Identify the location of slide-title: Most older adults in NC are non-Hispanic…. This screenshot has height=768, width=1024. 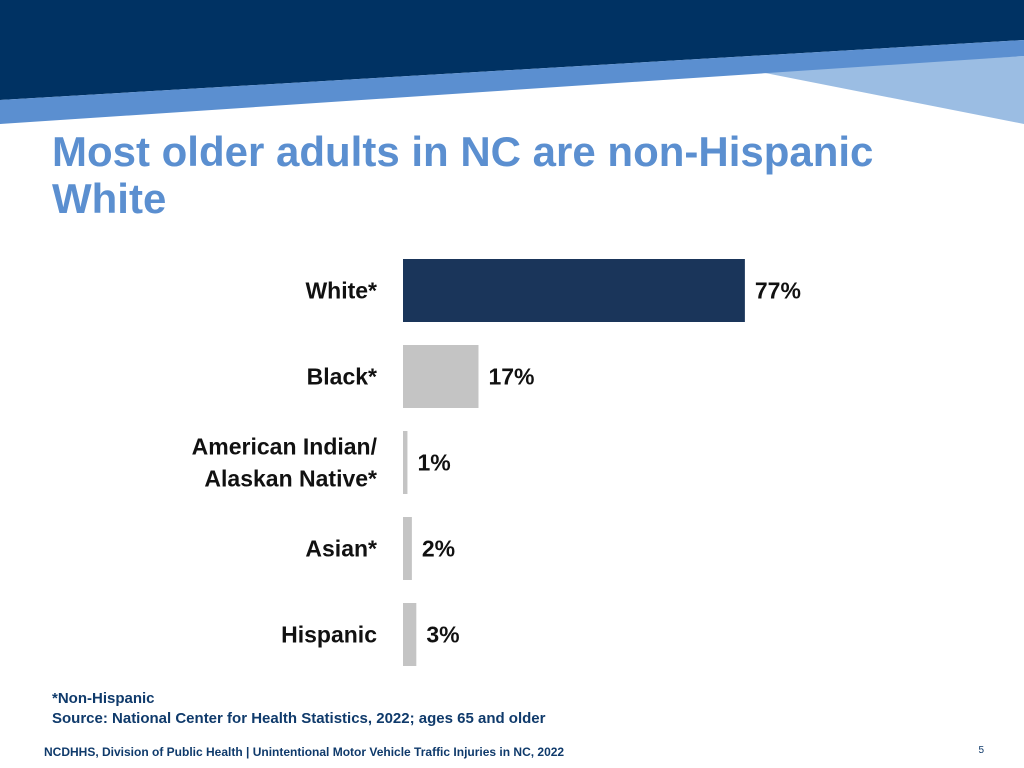
(463, 175).